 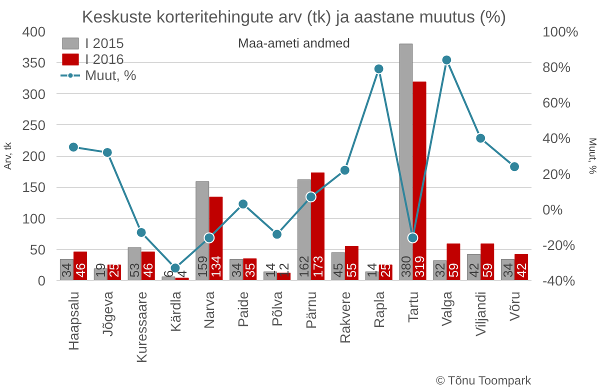 What do you see at coordinates (202, 267) in the screenshot?
I see `data-label: 159` at bounding box center [202, 267].